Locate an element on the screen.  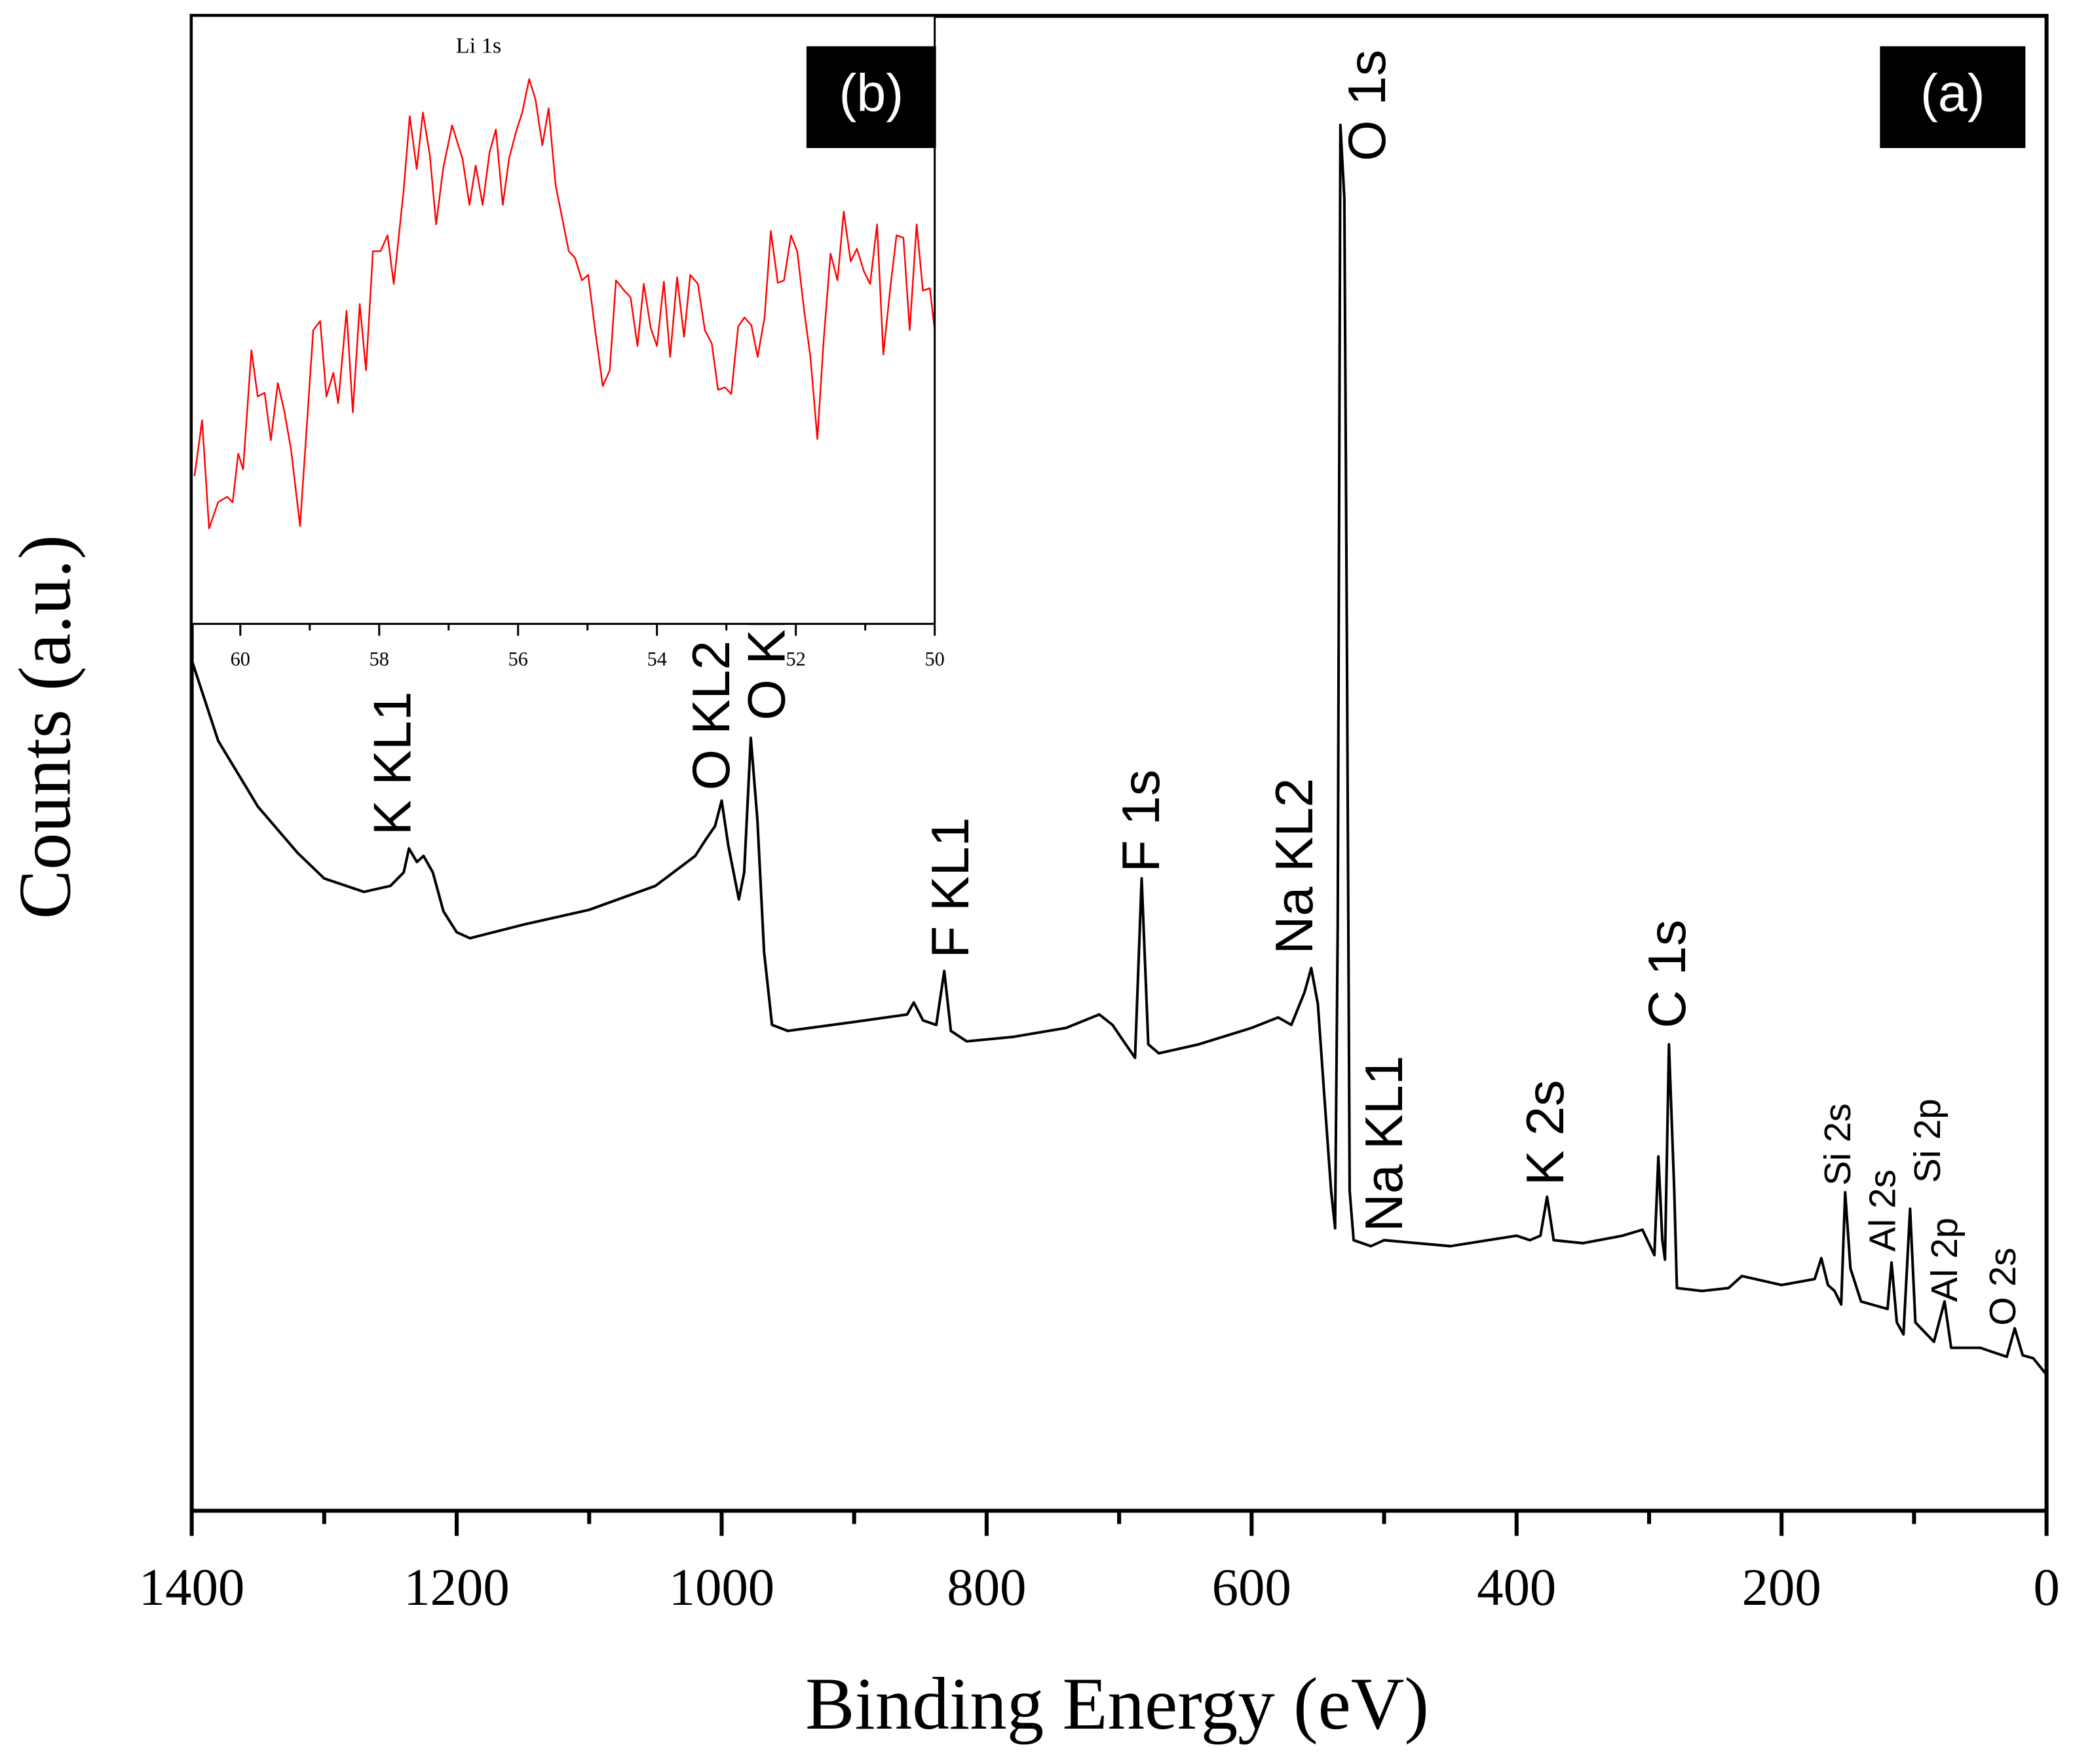
peak-annotation: K 2s is located at coordinates (1545, 1132).